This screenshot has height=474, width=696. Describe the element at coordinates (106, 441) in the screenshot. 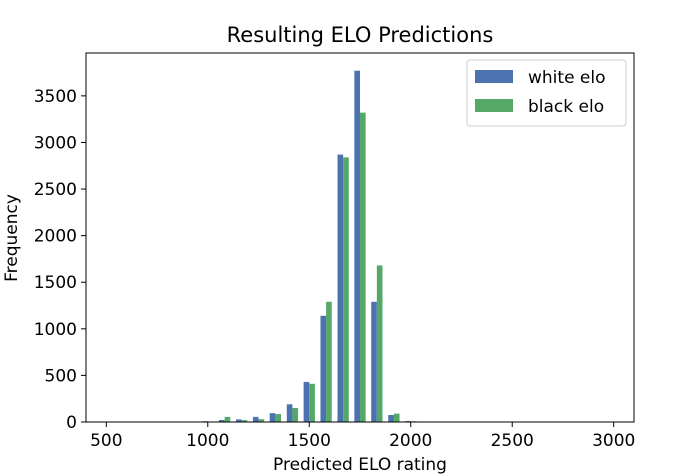

I see `x-tick-label-500: 500` at that location.